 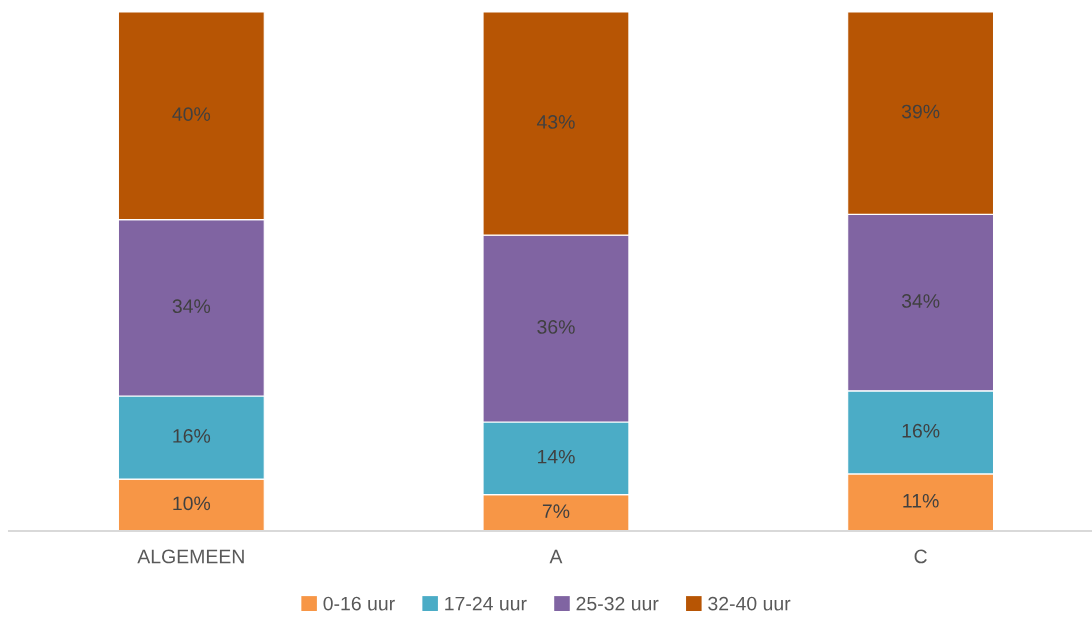 What do you see at coordinates (192, 503) in the screenshot?
I see `data-label: 10%` at bounding box center [192, 503].